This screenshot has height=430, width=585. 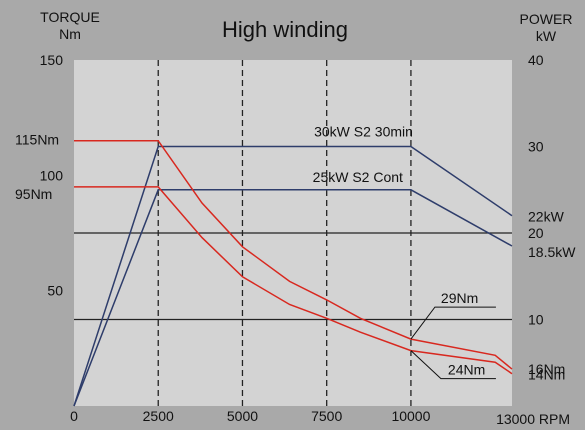 I want to click on x-tick-label: 10000, so click(x=410, y=416).